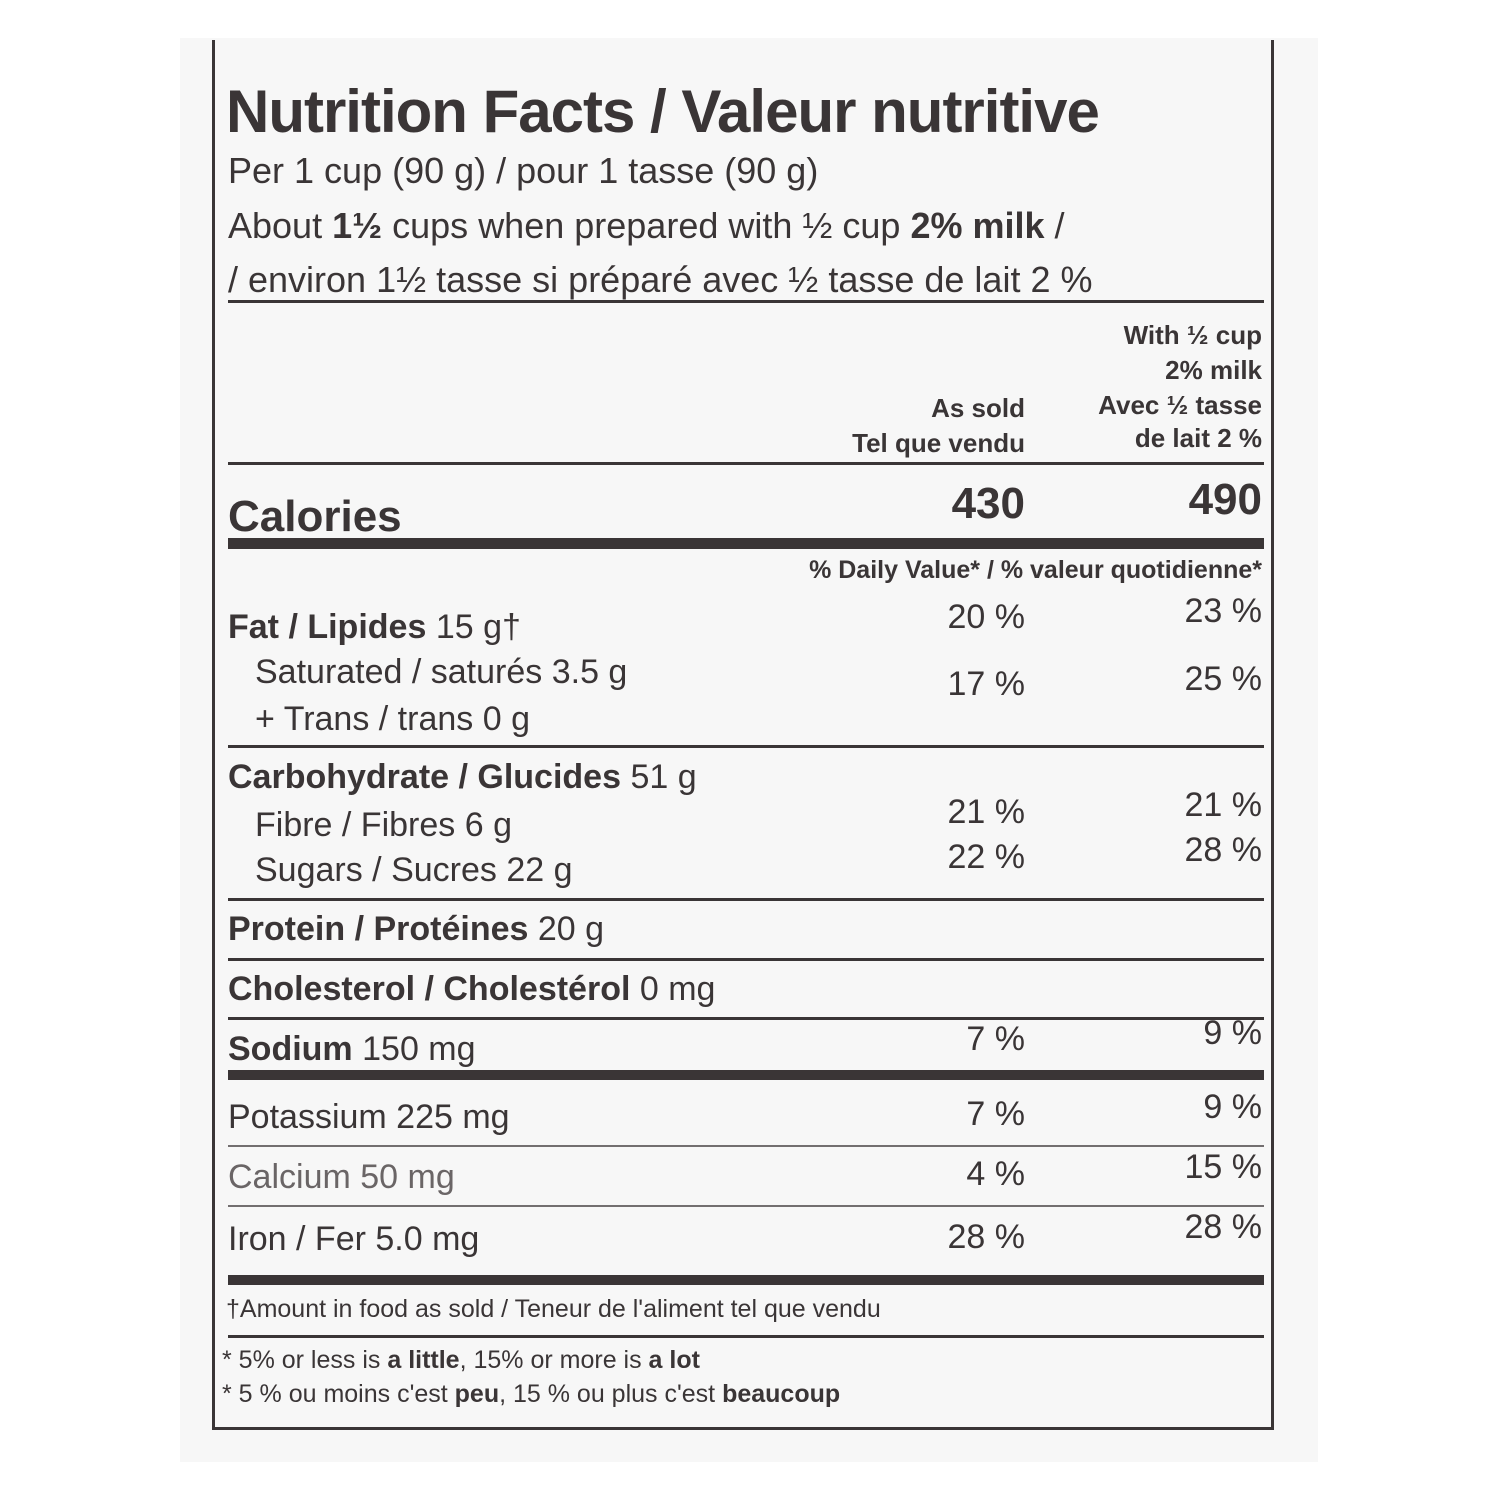 This screenshot has height=1500, width=1500. Describe the element at coordinates (429, 989) in the screenshot. I see `text: Cholesterol / Cholestérol` at that location.